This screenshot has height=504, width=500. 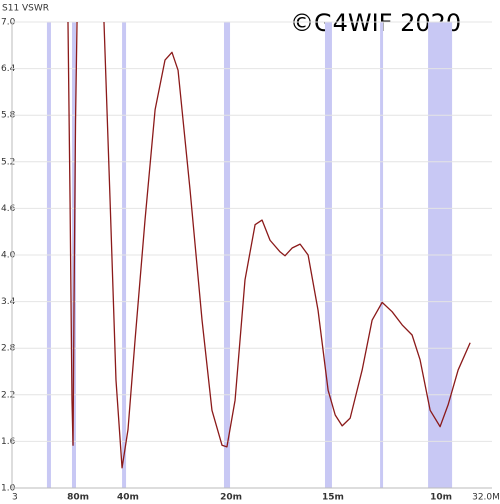 I want to click on band-label: 15m, so click(x=333, y=498).